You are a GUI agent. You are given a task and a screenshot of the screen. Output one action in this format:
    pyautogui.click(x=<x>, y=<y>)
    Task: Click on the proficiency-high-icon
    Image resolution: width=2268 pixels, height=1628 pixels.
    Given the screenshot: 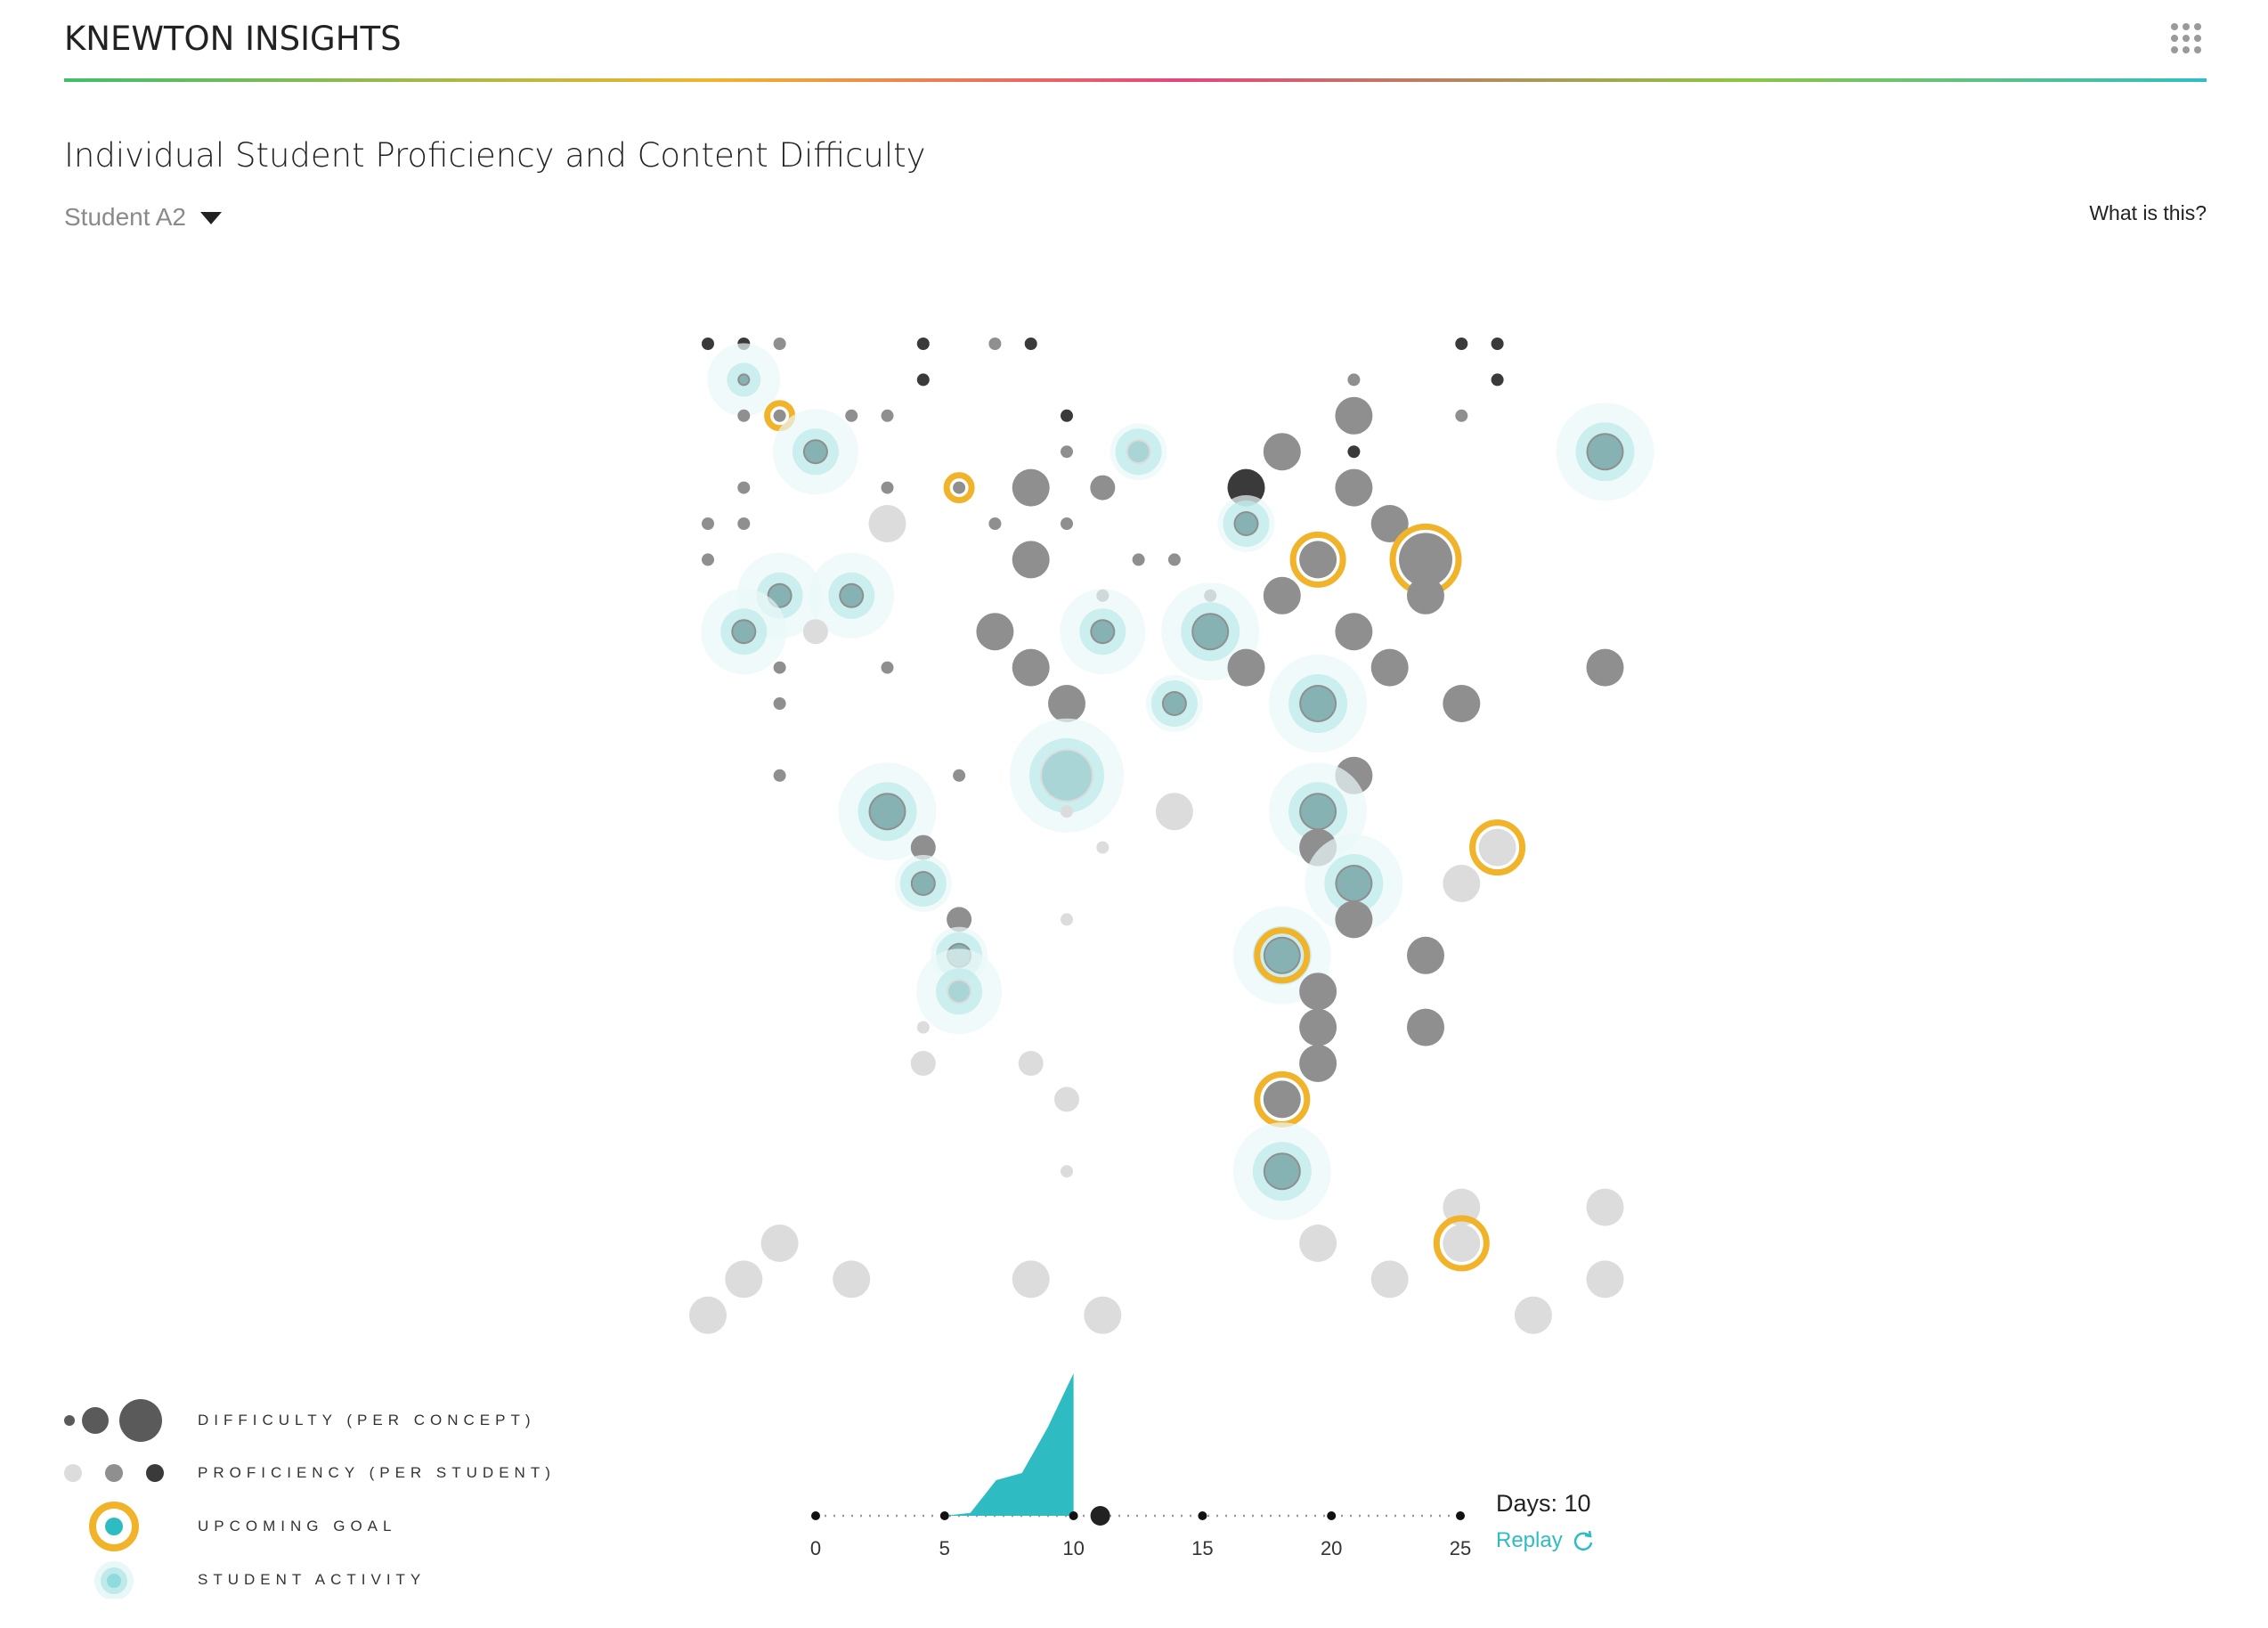 What is the action you would take?
    pyautogui.click(x=155, y=1473)
    